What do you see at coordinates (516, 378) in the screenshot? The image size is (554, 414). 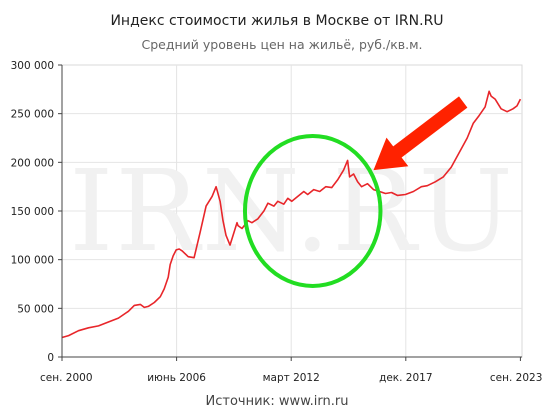 I see `x-tick-label: сен. 2023` at bounding box center [516, 378].